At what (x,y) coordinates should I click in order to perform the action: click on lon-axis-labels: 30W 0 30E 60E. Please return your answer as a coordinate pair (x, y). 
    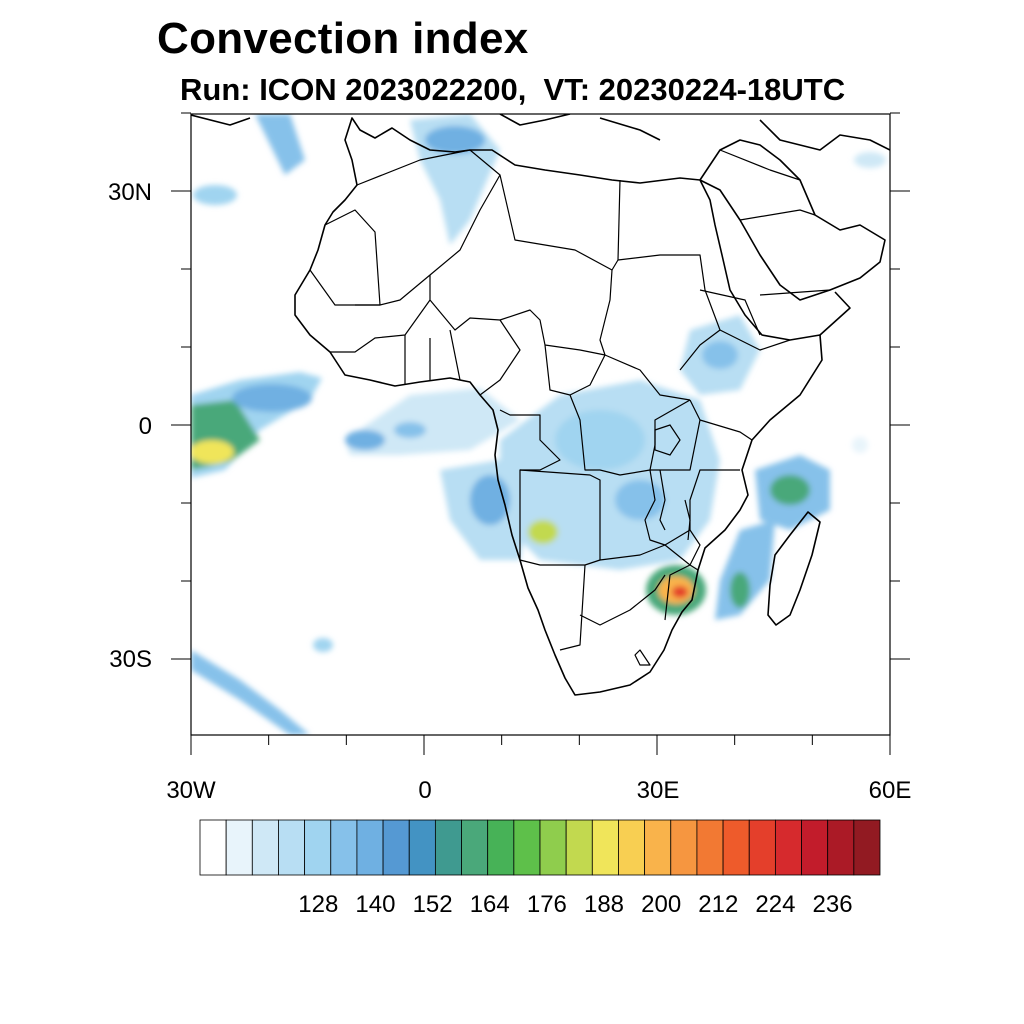
    Looking at the image, I should click on (538, 790).